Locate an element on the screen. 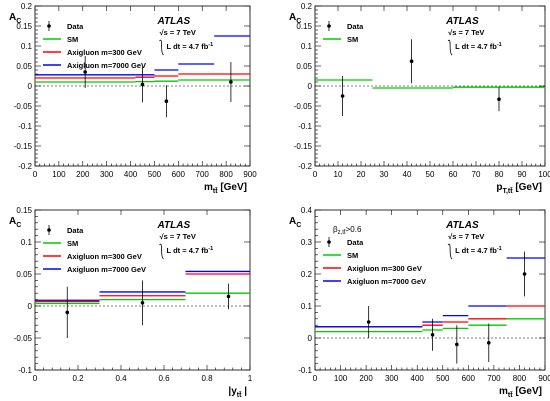 The height and width of the screenshot is (401, 550). x-tick-label: 30 is located at coordinates (384, 174).